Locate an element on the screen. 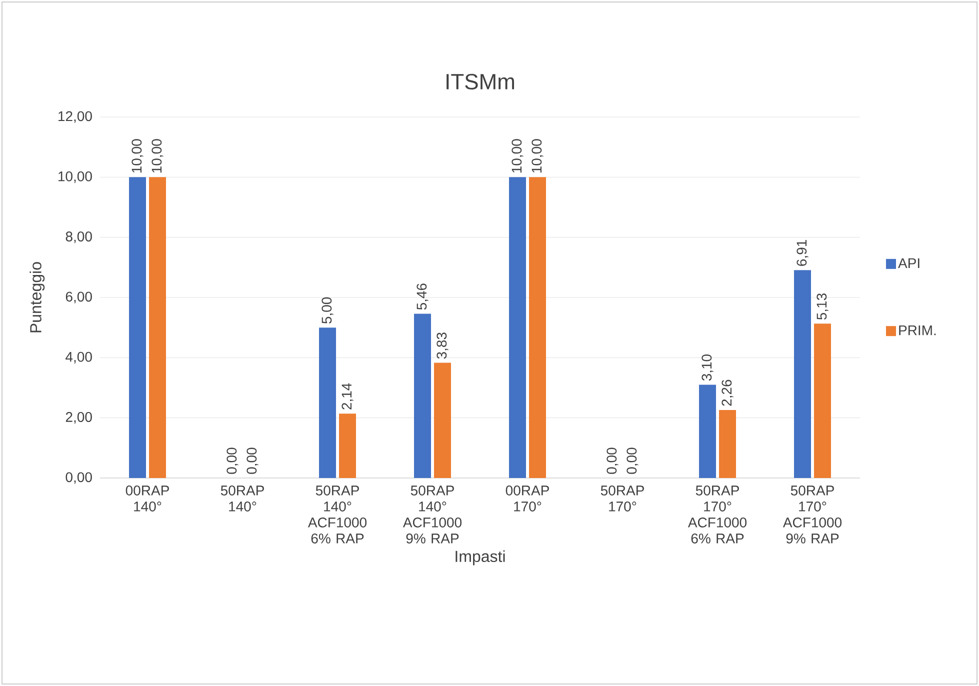 The height and width of the screenshot is (686, 979). x-tick-label: 50RAP 170° ACF1000 9% RAP is located at coordinates (812, 515).